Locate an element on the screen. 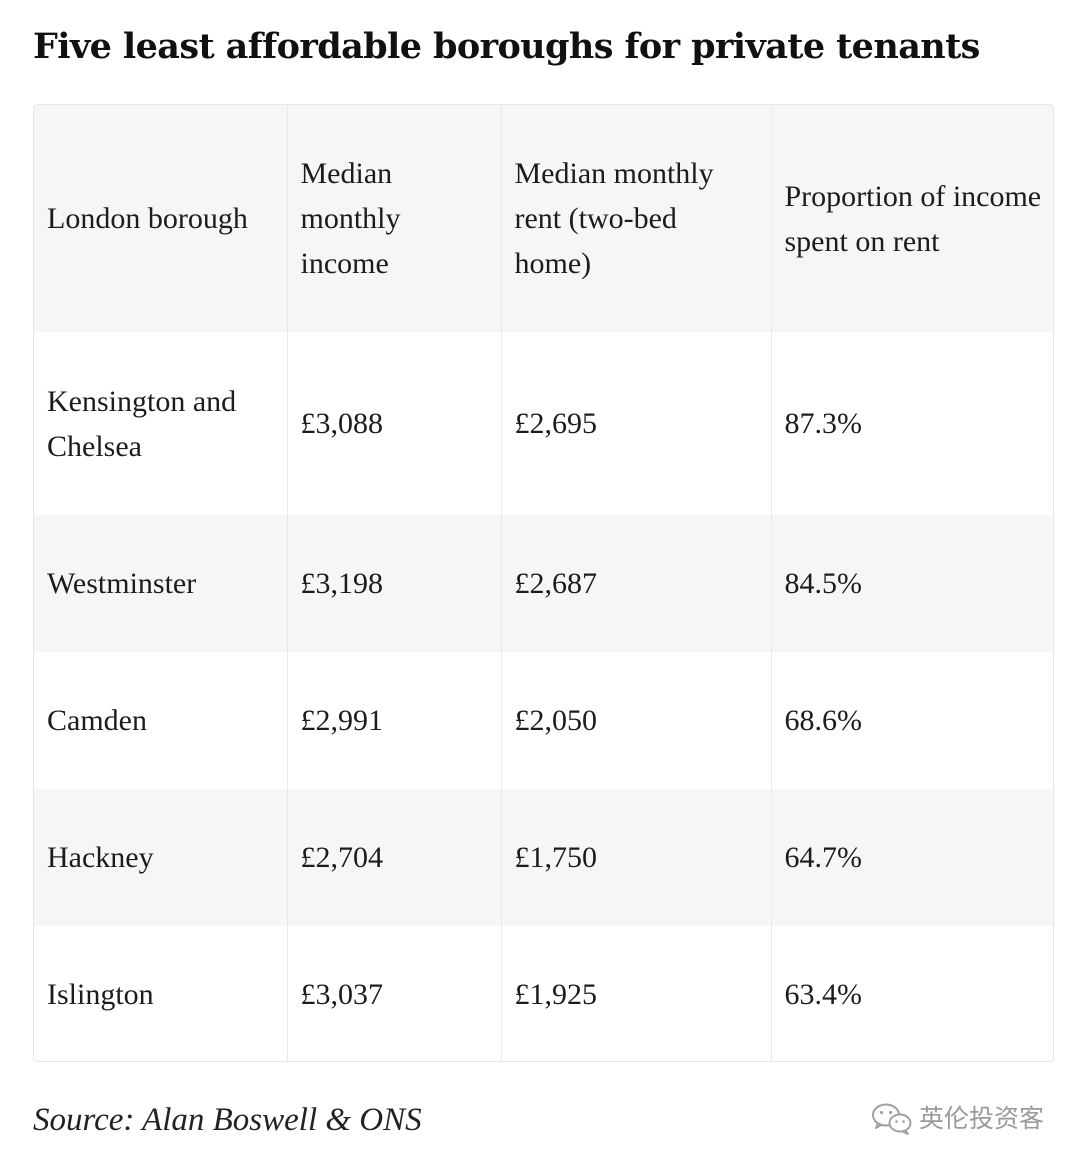 The height and width of the screenshot is (1167, 1080). cell-income: £2,991 is located at coordinates (393, 720).